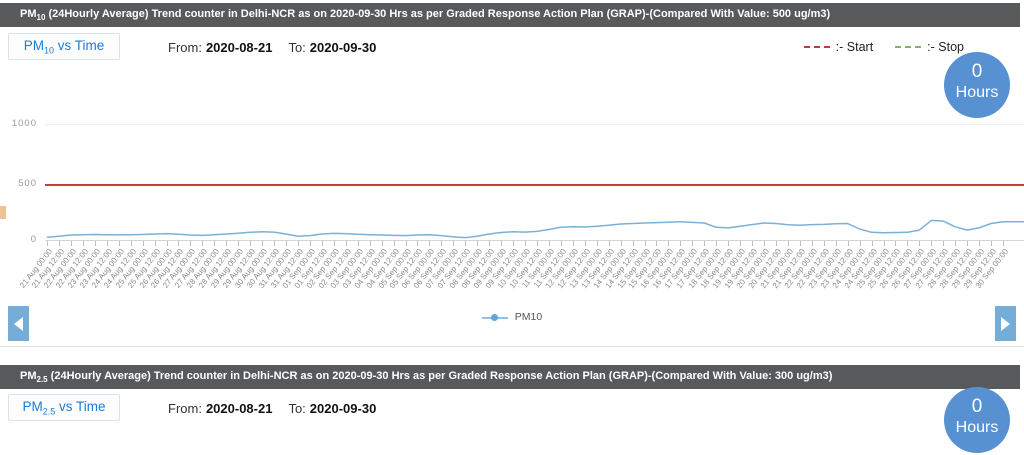 This screenshot has width=1024, height=455. I want to click on start-stop-legend: :- Start :- Stop, so click(883, 47).